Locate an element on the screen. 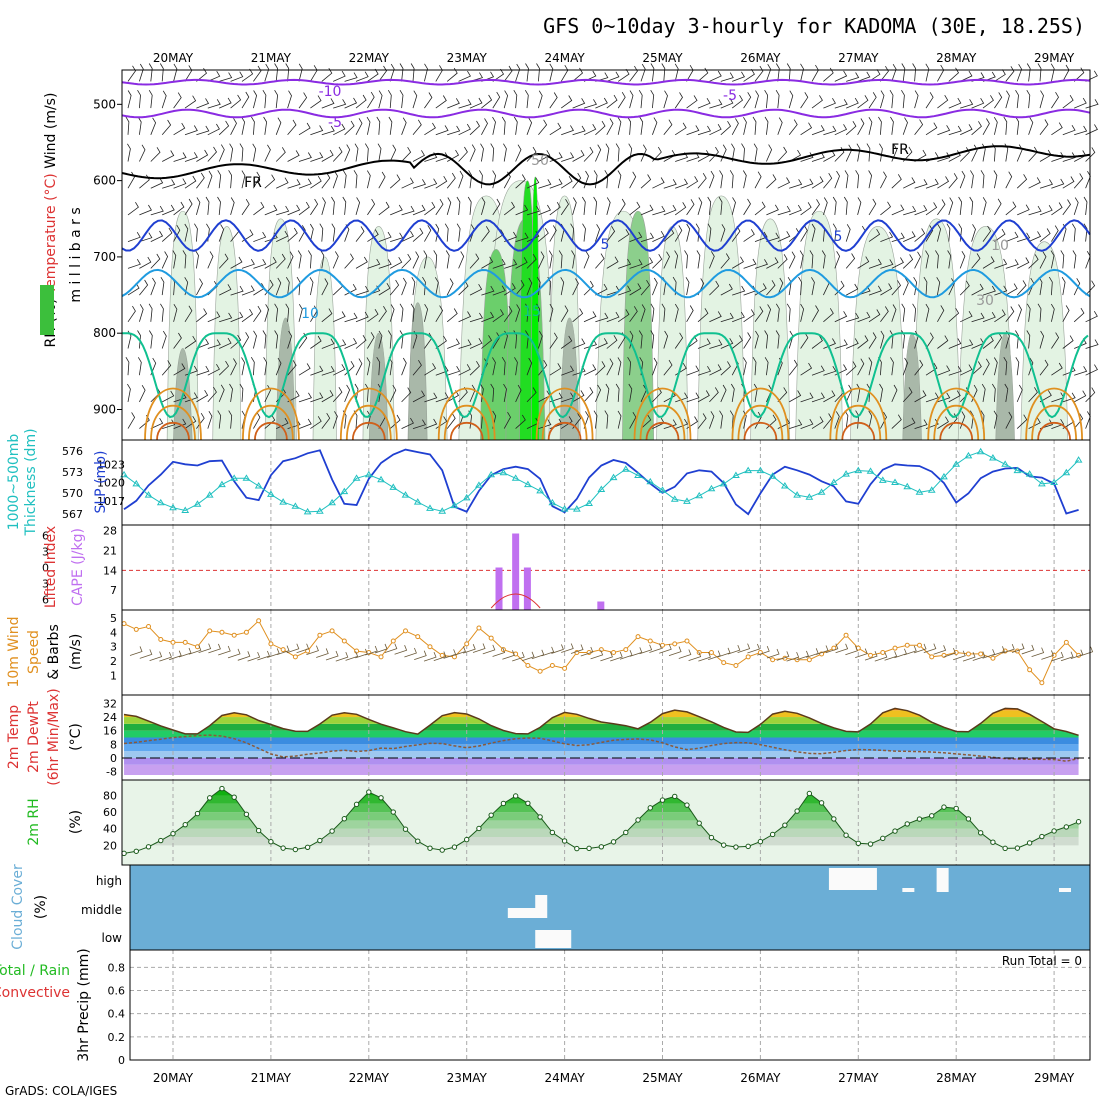  rh-unit: (%) is located at coordinates (76, 822).